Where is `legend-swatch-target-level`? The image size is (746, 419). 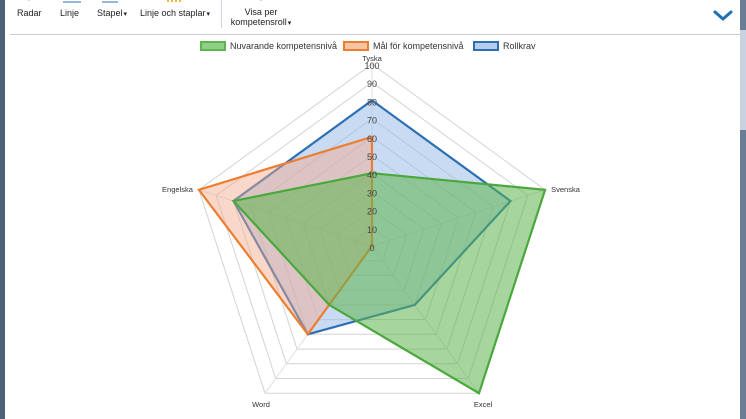 legend-swatch-target-level is located at coordinates (356, 46).